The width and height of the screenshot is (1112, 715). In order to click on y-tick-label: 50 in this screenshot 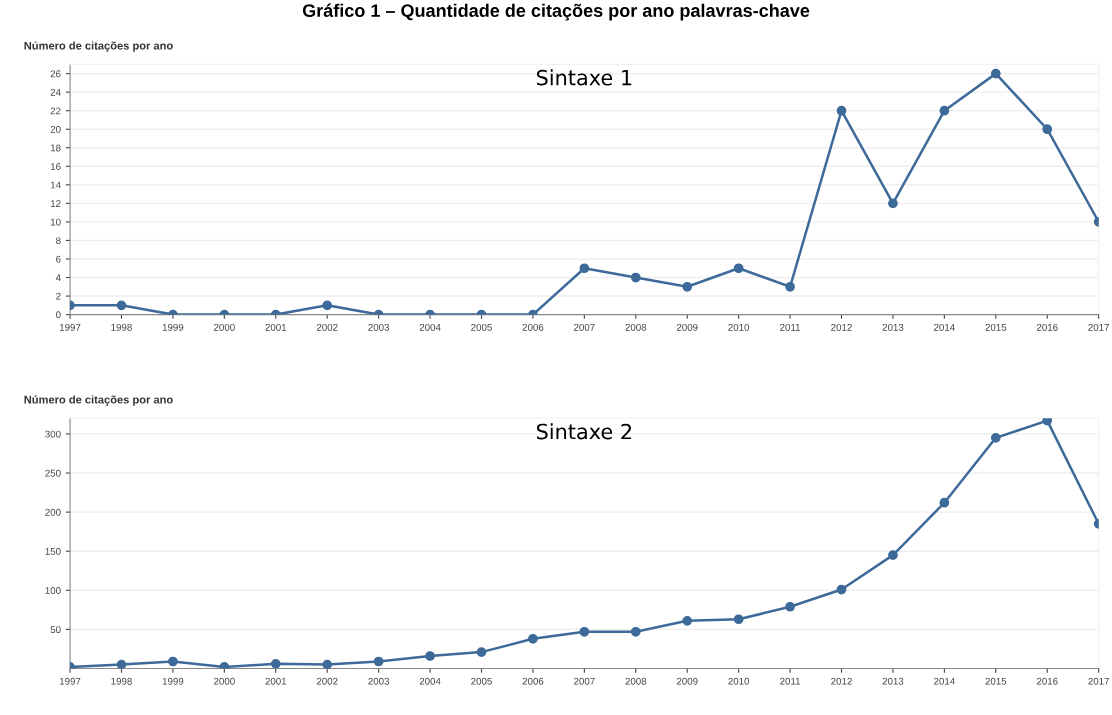, I will do `click(55, 630)`.